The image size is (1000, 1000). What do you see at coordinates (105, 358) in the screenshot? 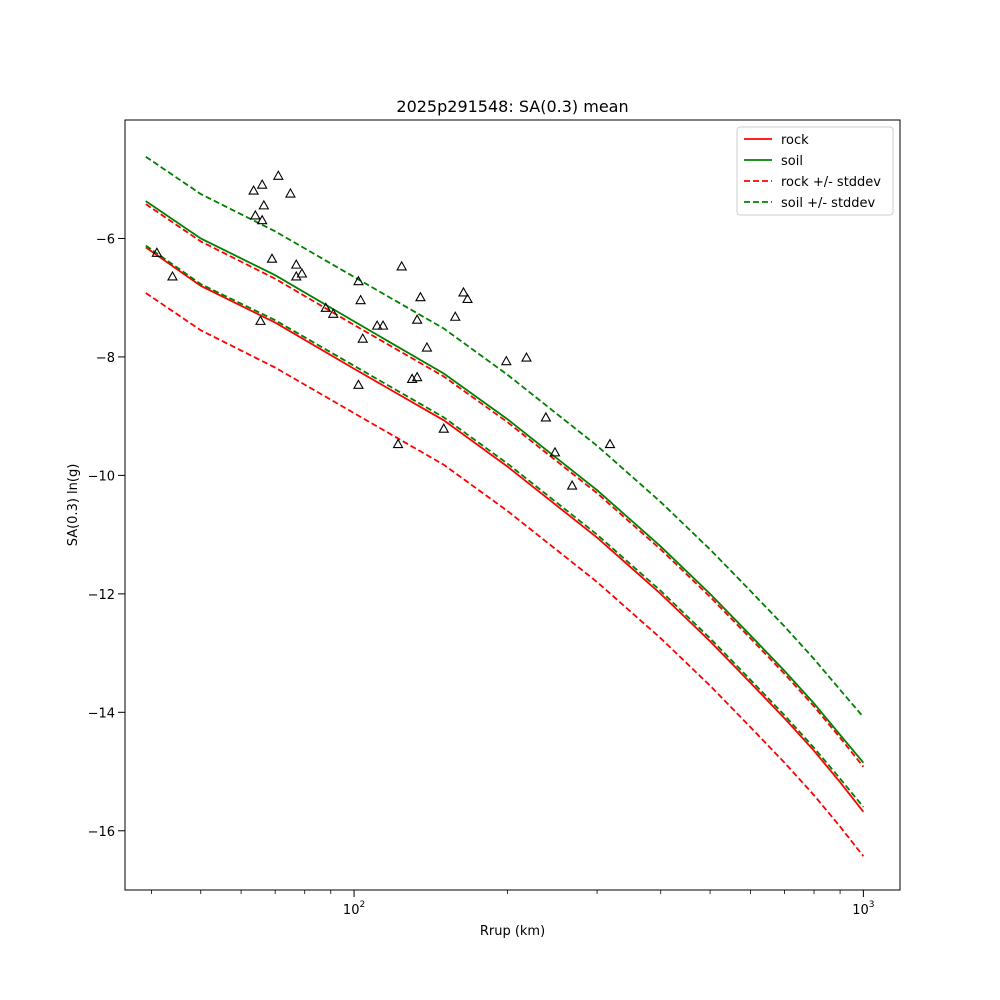
I see `y-tick-label: −8` at bounding box center [105, 358].